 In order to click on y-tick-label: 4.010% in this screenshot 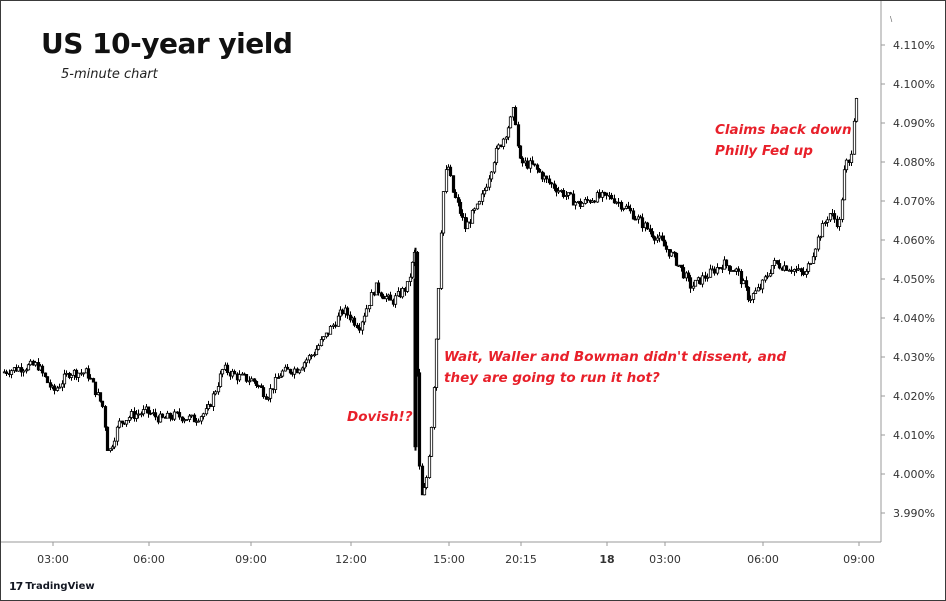, I will do `click(914, 435)`.